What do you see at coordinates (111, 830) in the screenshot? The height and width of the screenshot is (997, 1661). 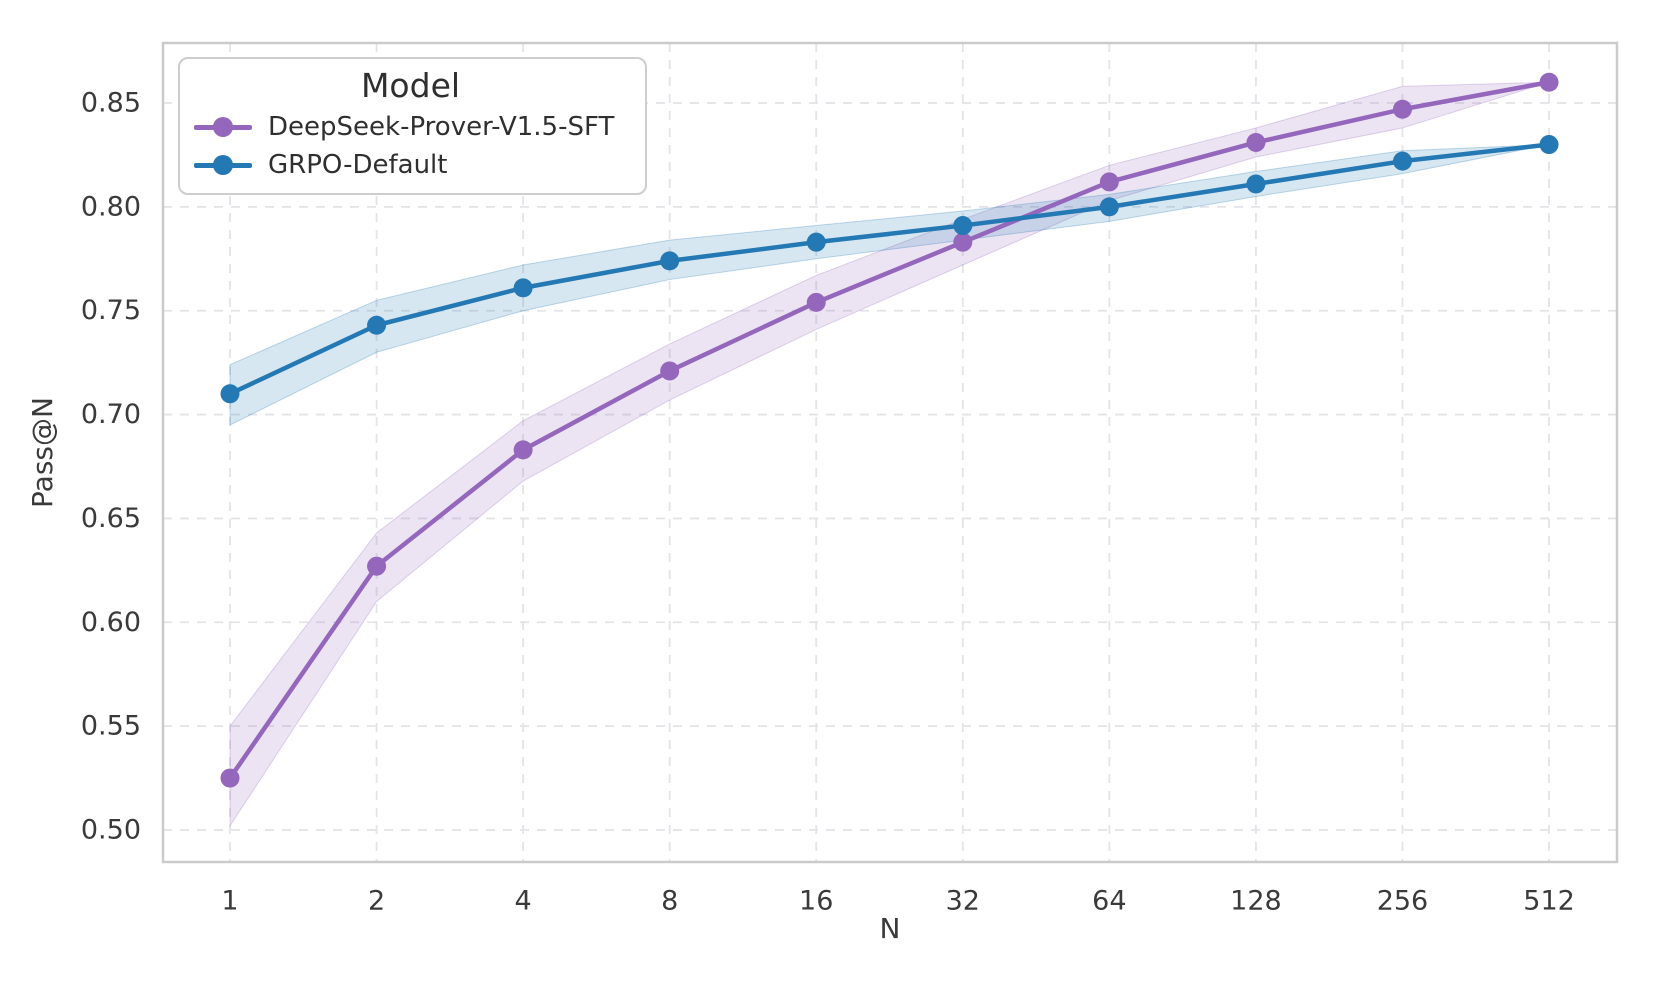 I see `y-tick-label: 0.50` at bounding box center [111, 830].